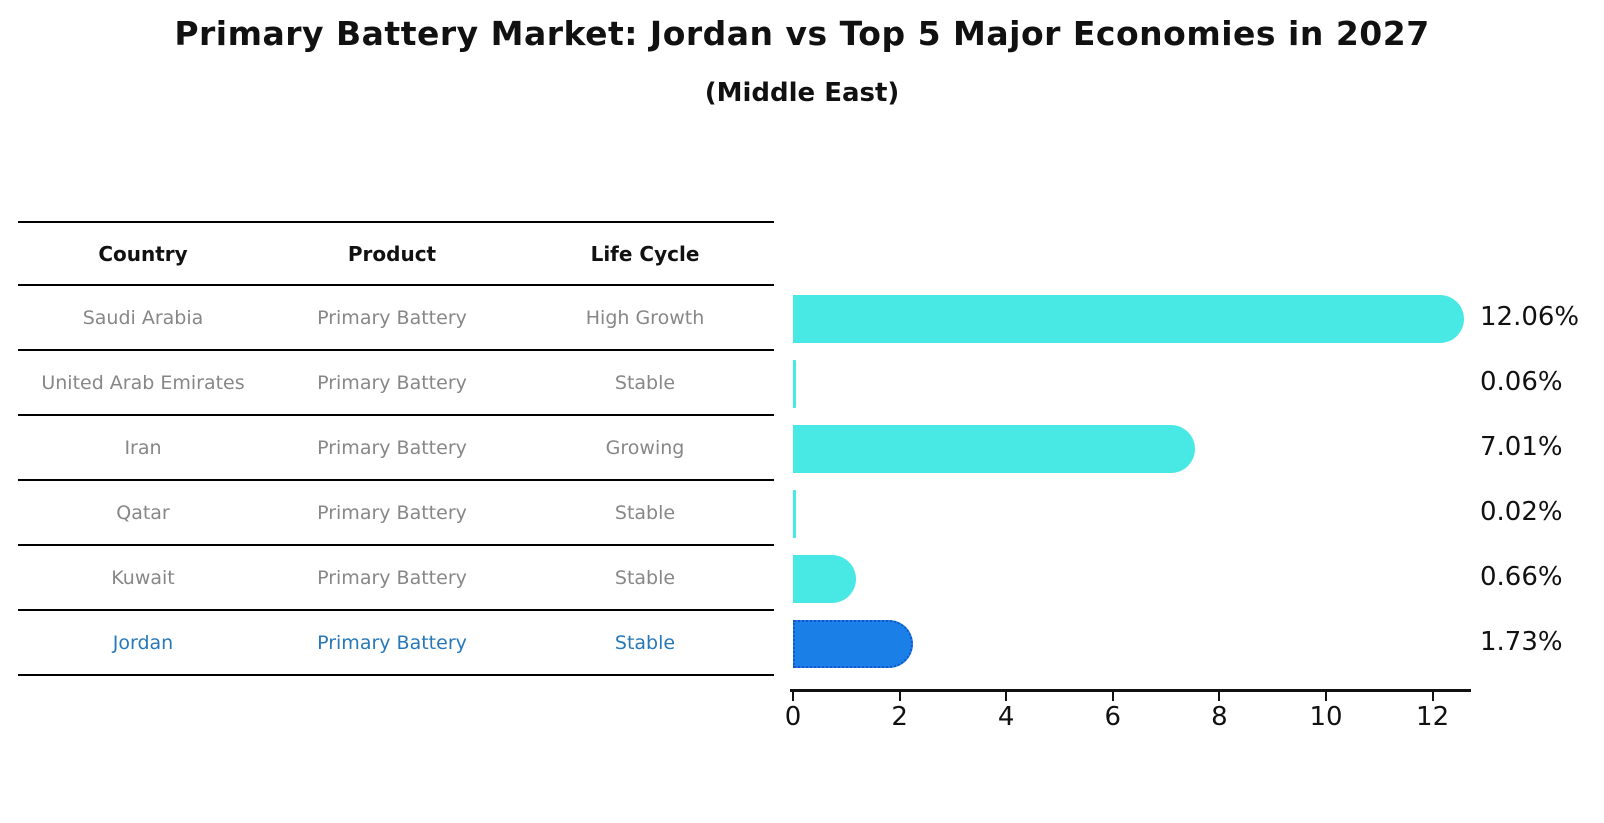 The width and height of the screenshot is (1604, 823). I want to click on table-row: Qatar Primary Battery Stable, so click(396, 513).